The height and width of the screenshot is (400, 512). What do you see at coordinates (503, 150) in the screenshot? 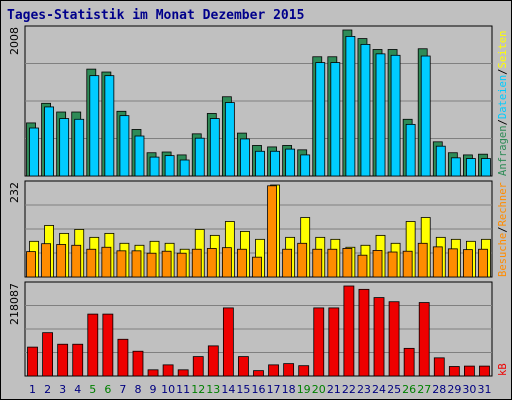
I see `side-legend-anfragen: Anfragen` at bounding box center [503, 150].